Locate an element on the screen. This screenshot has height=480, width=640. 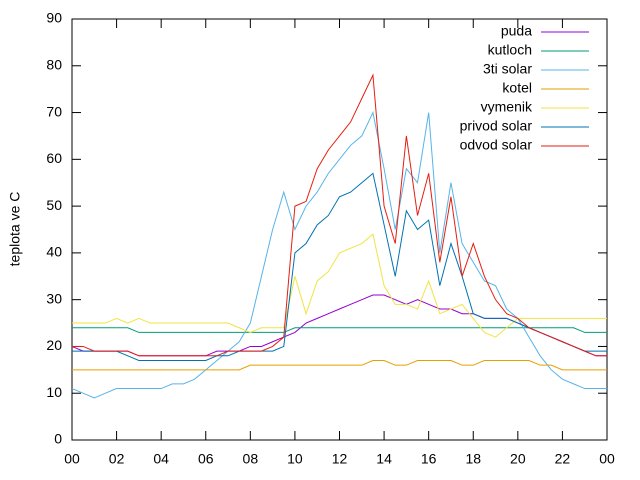
x-tick-label: 08 is located at coordinates (251, 459).